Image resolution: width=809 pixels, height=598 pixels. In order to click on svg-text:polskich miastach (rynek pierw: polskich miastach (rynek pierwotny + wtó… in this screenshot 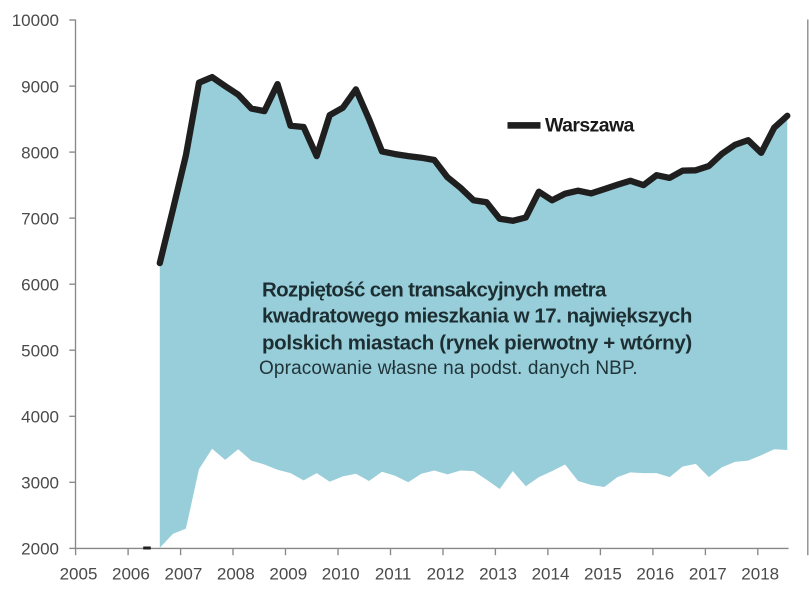, I will do `click(477, 343)`.